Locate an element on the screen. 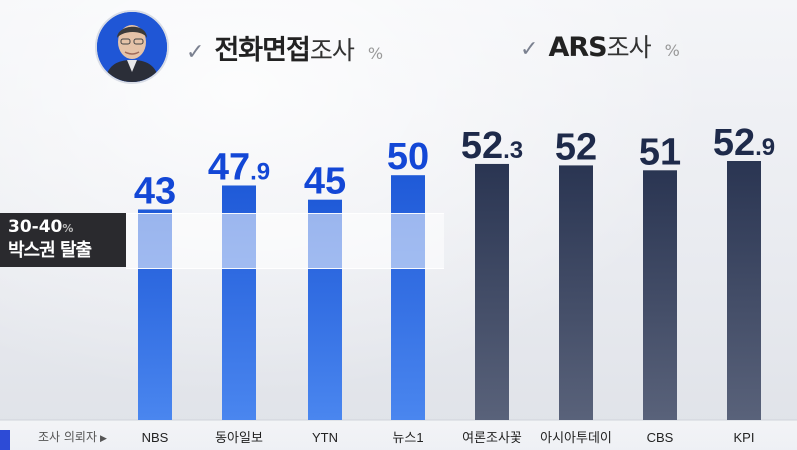 Image resolution: width=797 pixels, height=450 pixels. bar-여론조사꽃 is located at coordinates (492, 291).